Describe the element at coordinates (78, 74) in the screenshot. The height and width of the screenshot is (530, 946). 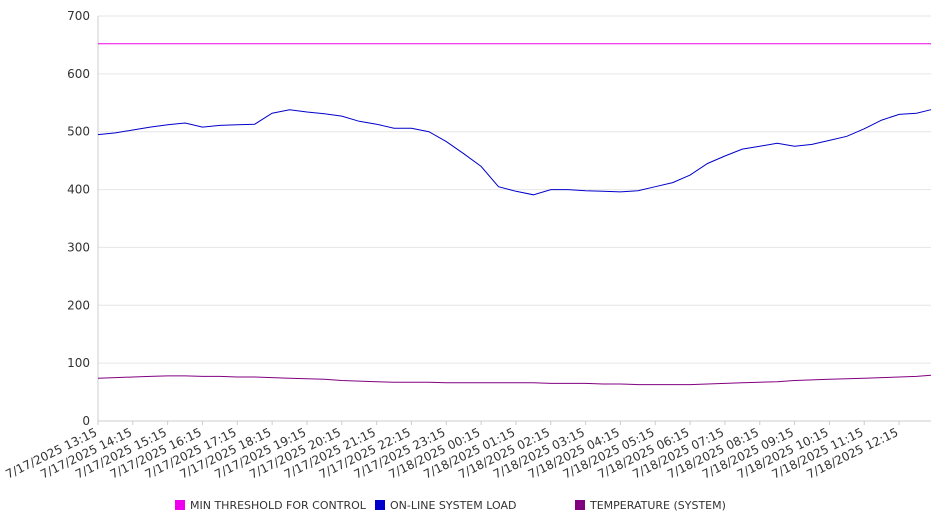
I see `y-tick-label: 600` at that location.